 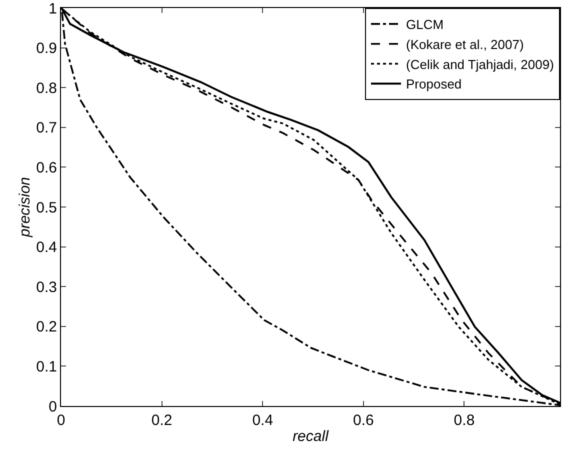 I want to click on y-tick-label: 0.6, so click(x=46, y=167).